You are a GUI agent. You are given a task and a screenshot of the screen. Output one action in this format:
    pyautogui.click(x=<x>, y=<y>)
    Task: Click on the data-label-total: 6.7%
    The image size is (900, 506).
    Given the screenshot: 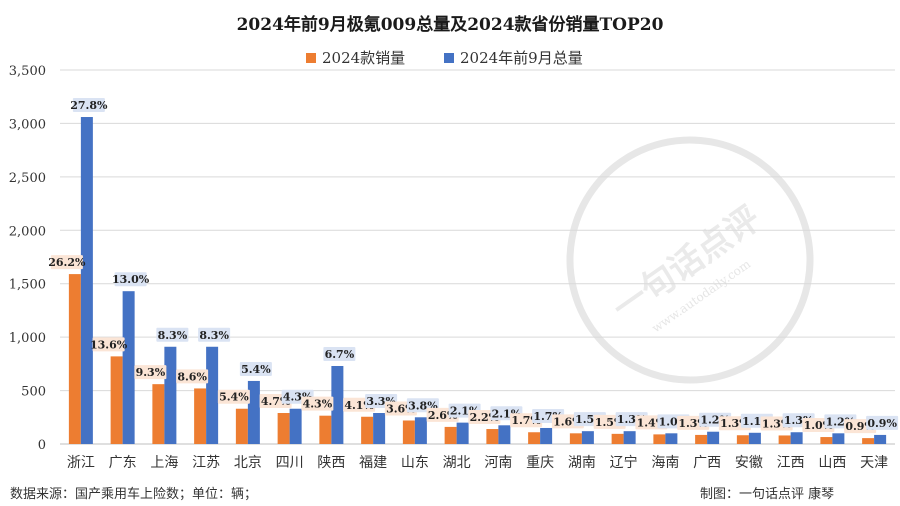 What is the action you would take?
    pyautogui.click(x=340, y=354)
    